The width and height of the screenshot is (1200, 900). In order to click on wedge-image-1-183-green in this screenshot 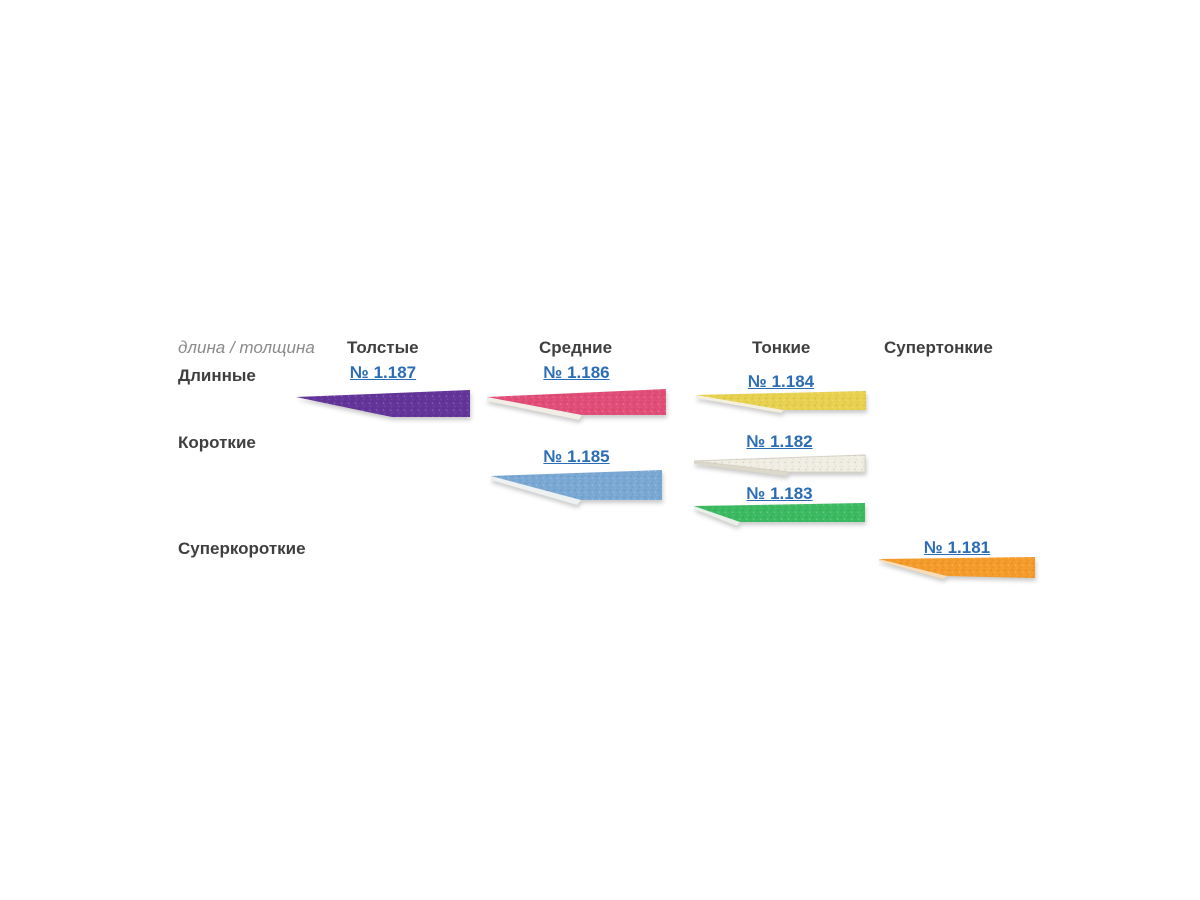, I will do `click(779, 514)`.